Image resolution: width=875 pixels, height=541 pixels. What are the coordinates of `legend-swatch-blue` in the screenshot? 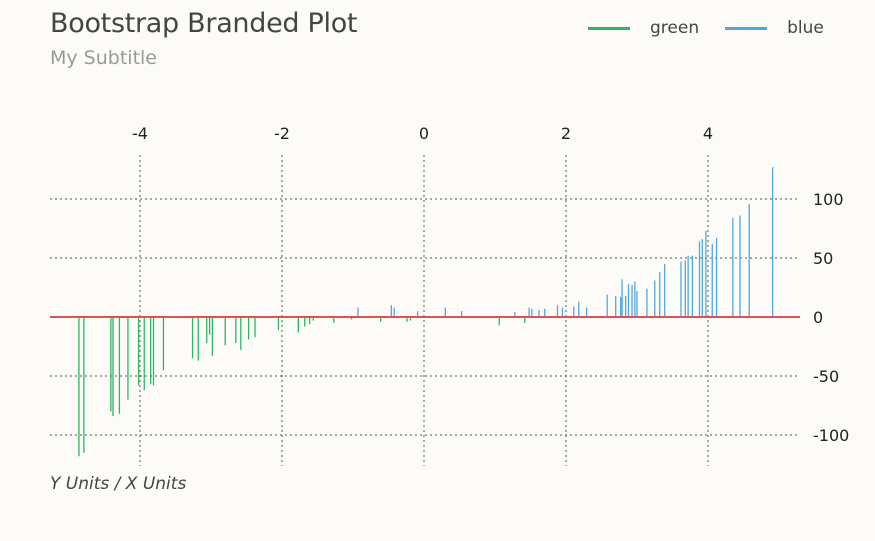 It's located at (746, 28).